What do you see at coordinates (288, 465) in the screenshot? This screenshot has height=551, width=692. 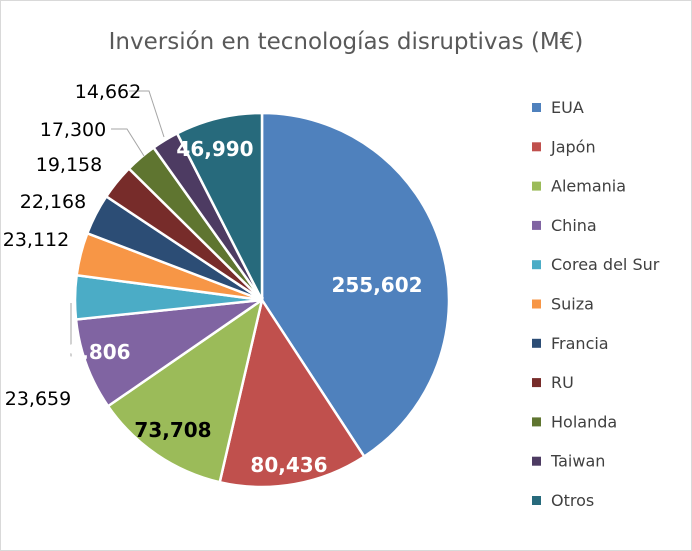 I see `data-label: 80,436` at bounding box center [288, 465].